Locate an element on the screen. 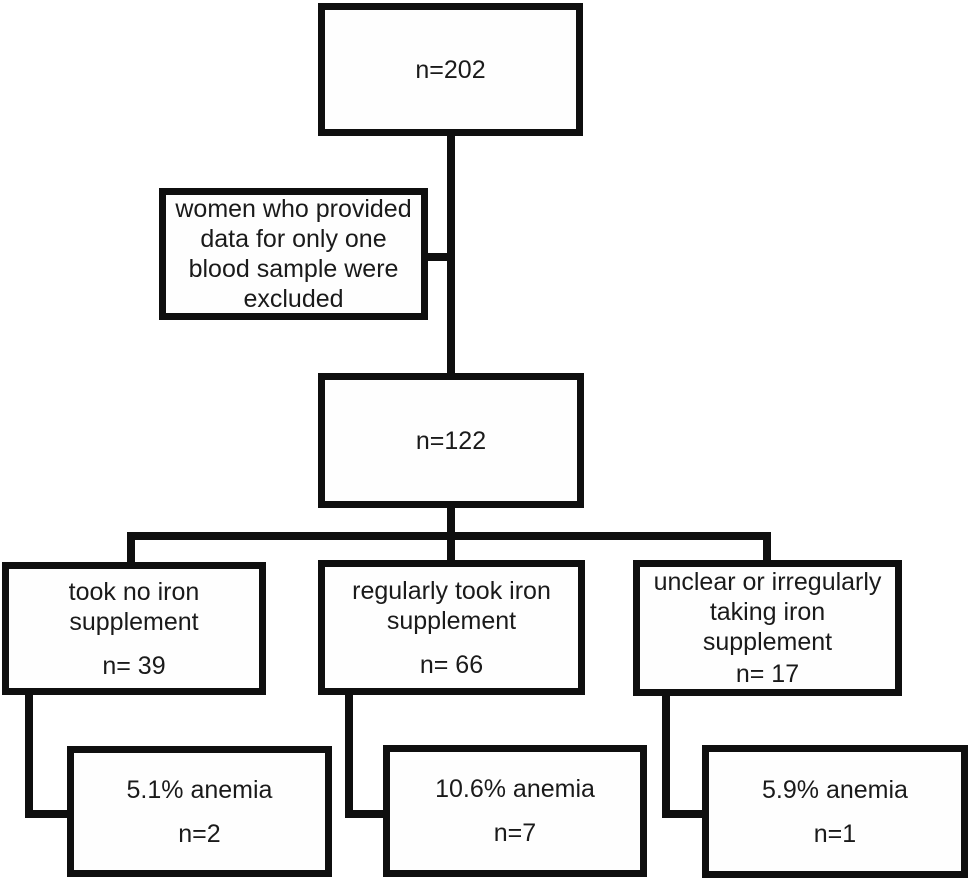 The height and width of the screenshot is (884, 969). branch-no-iron-count: n= 39 is located at coordinates (134, 665).